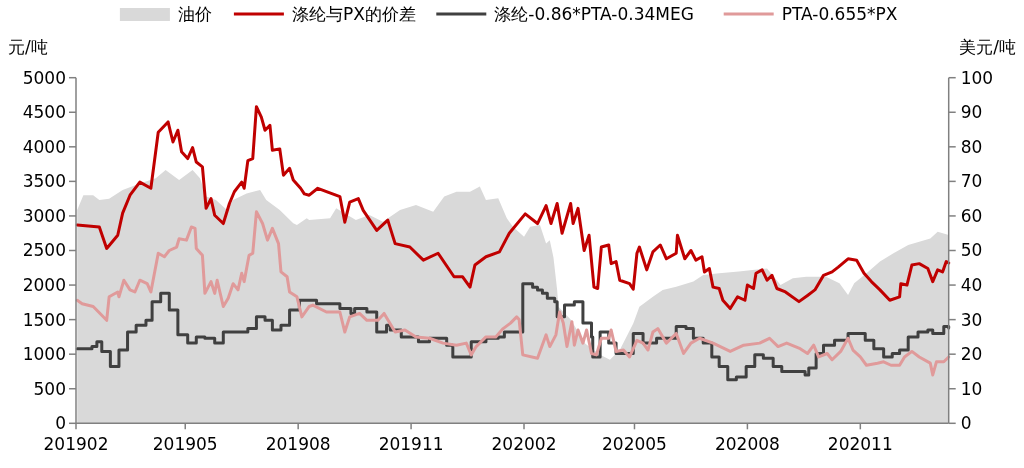  What do you see at coordinates (977, 77) in the screenshot?
I see `y2-tick-label: 100` at bounding box center [977, 77].